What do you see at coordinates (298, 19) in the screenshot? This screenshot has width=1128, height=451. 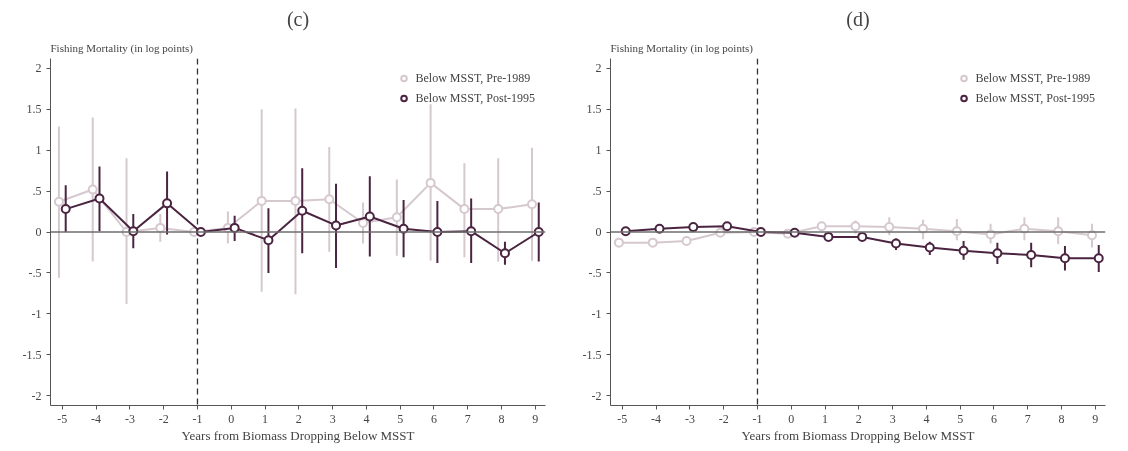 I see `chart-title: (c)` at bounding box center [298, 19].